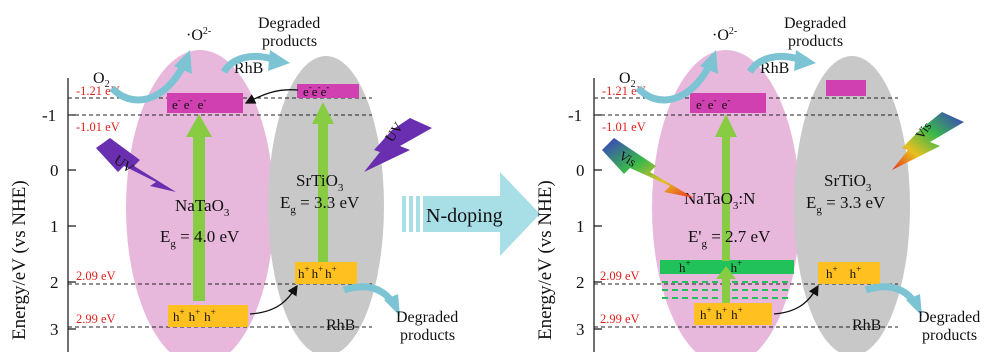 This screenshot has width=995, height=352. Describe the element at coordinates (729, 238) in the screenshot. I see `natao3n-gap-label: E'g = 2.7 eV` at that location.